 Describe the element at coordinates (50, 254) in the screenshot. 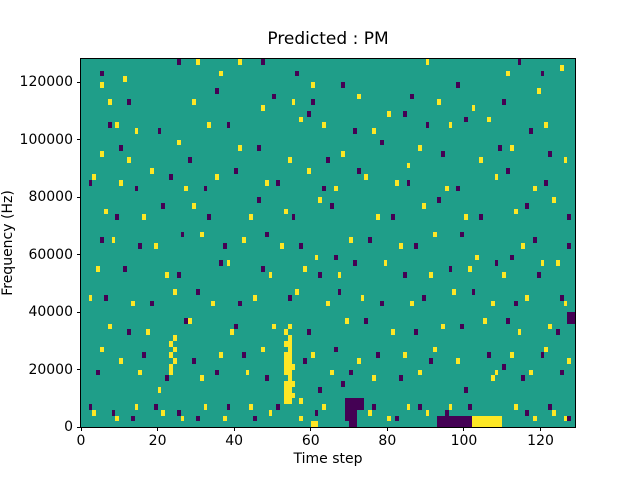

I see `y-tick-label: 60000` at that location.